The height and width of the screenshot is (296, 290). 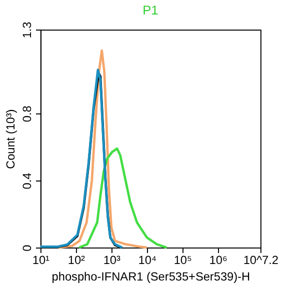 What do you see at coordinates (111, 259) in the screenshot?
I see `x-tick-label: 10³` at bounding box center [111, 259].